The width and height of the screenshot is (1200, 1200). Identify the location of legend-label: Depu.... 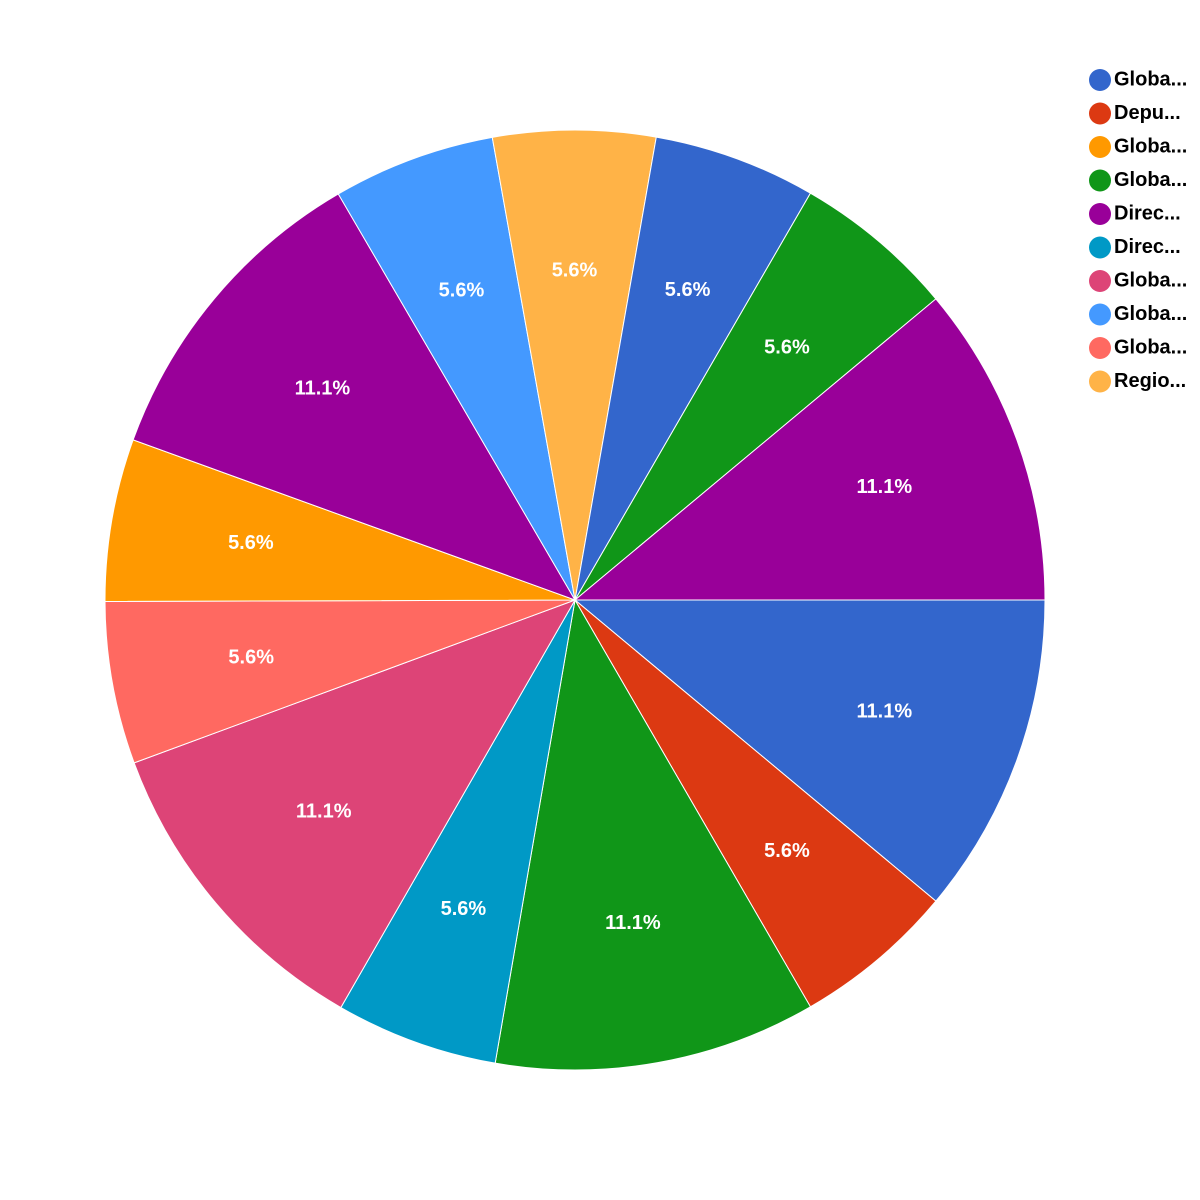
(1147, 113).